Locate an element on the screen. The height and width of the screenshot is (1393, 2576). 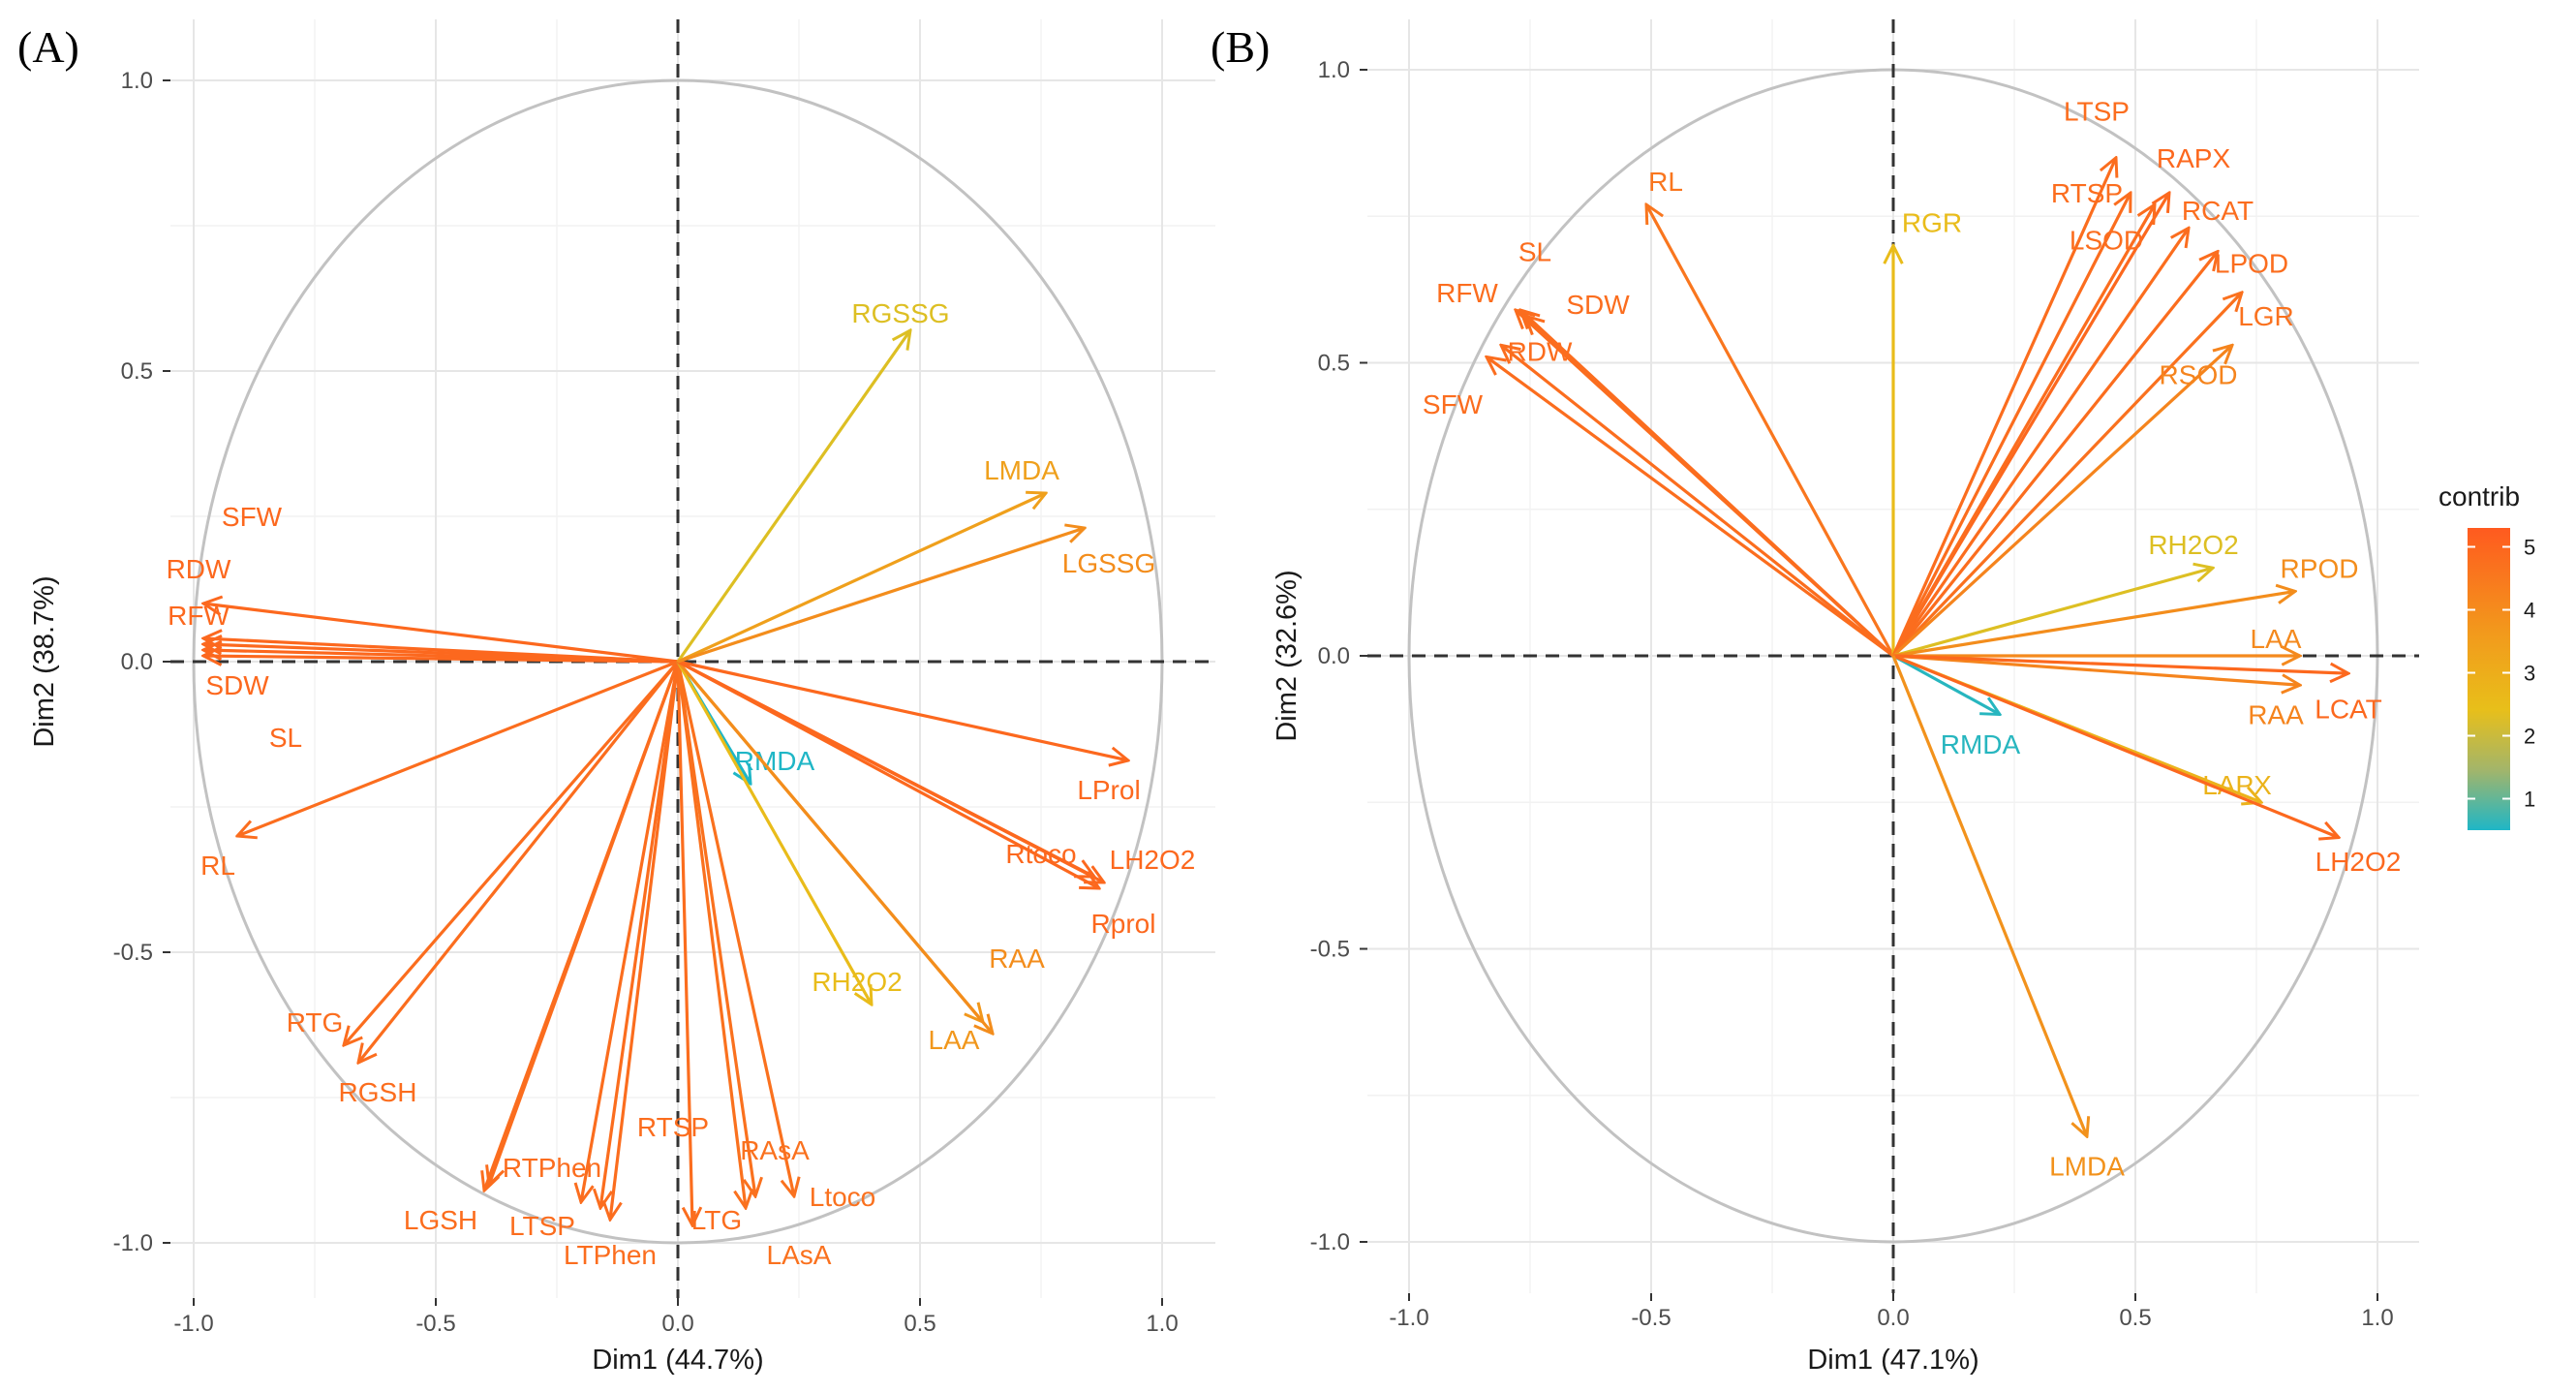
label-ltphen: LTPhen is located at coordinates (610, 1255).